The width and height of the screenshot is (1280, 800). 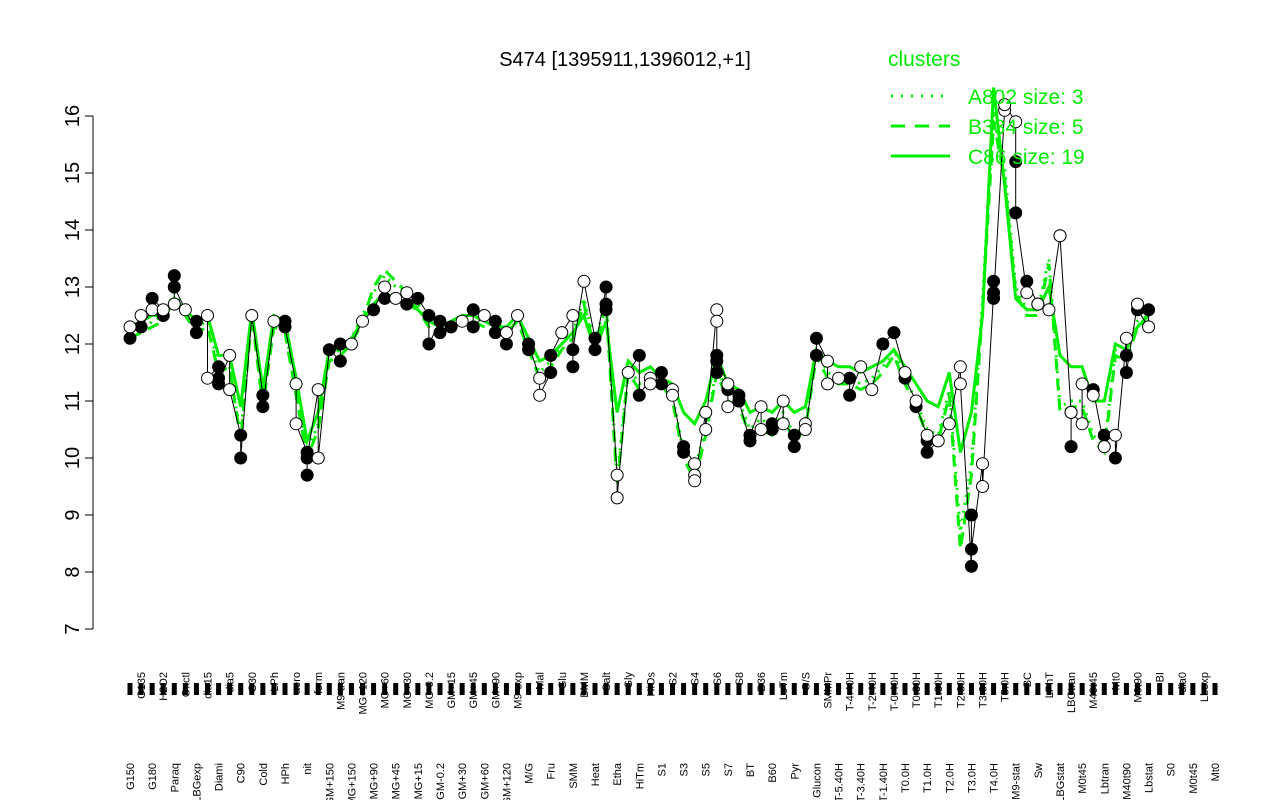 What do you see at coordinates (73, 458) in the screenshot?
I see `y-tick-label: 10` at bounding box center [73, 458].